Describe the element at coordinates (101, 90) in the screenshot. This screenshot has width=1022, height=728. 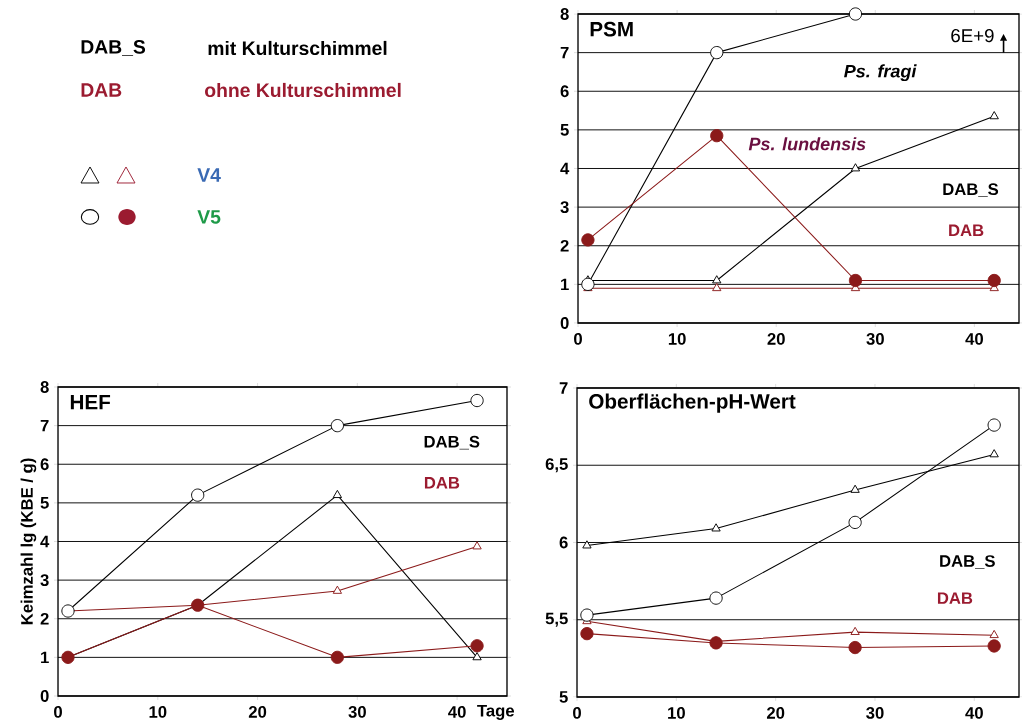
I see `text: DAB` at that location.